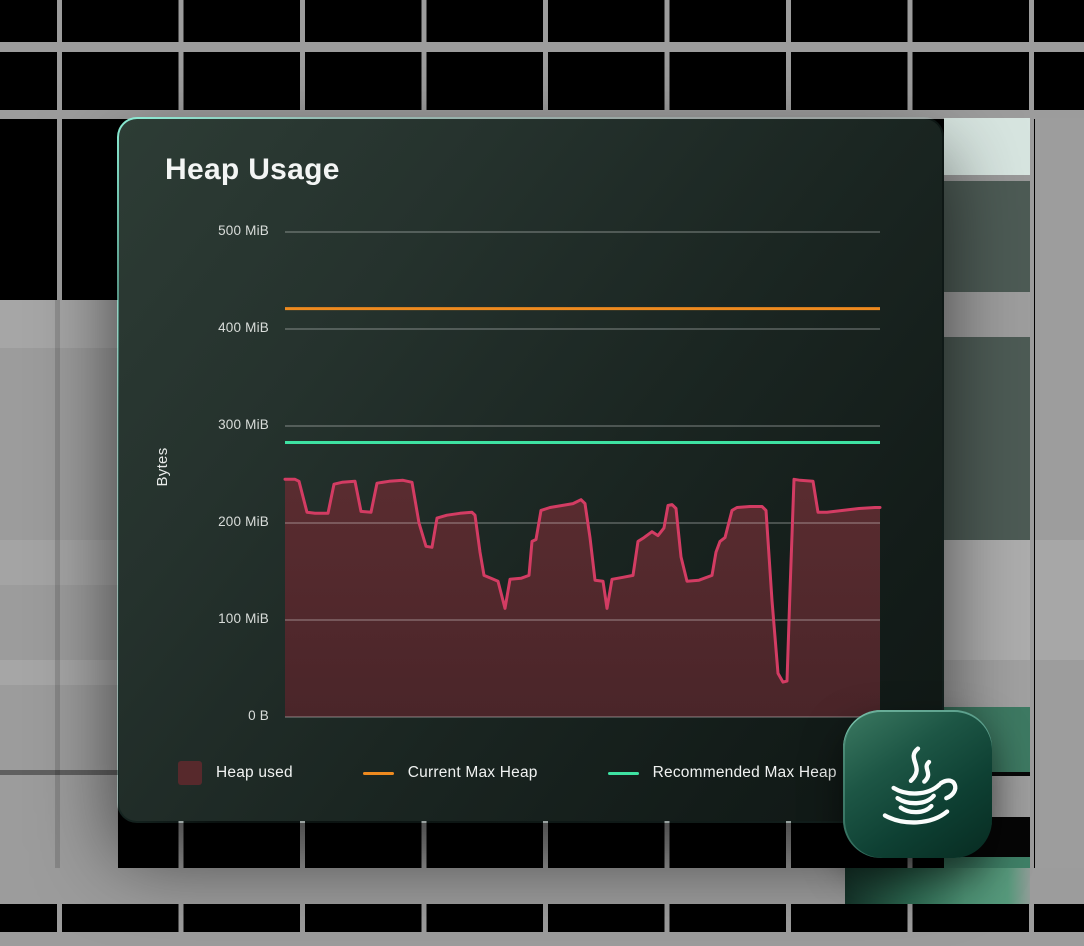  What do you see at coordinates (190, 773) in the screenshot?
I see `heap-used-swatch` at bounding box center [190, 773].